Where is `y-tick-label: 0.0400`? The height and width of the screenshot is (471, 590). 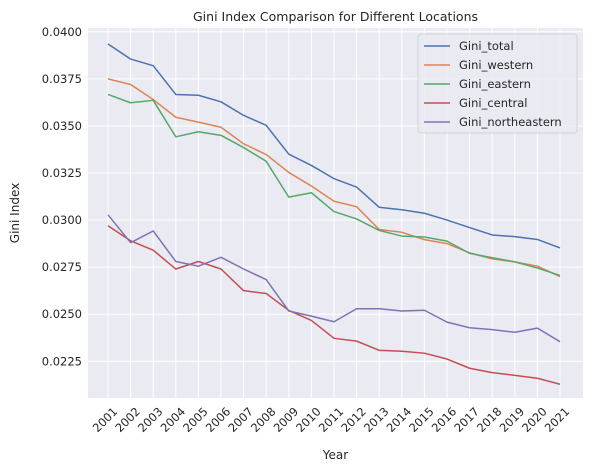
y-tick-label: 0.0400 is located at coordinates (62, 32).